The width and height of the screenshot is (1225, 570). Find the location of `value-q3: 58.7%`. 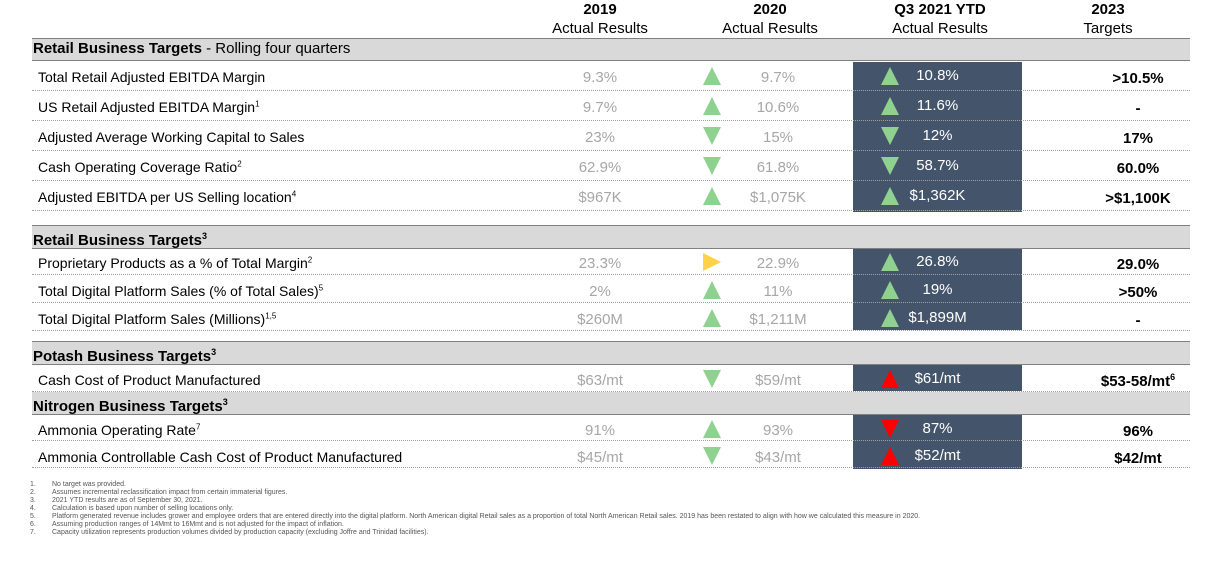

value-q3: 58.7% is located at coordinates (937, 165).